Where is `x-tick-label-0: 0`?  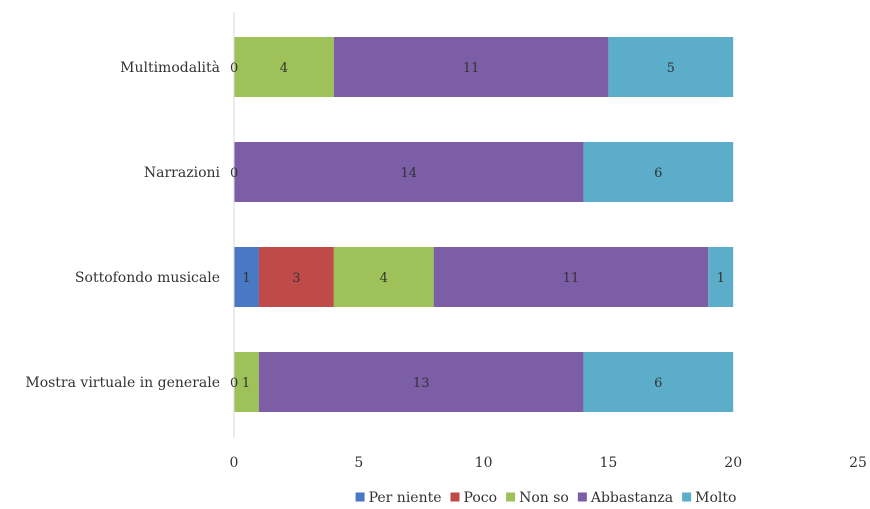 x-tick-label-0: 0 is located at coordinates (234, 463).